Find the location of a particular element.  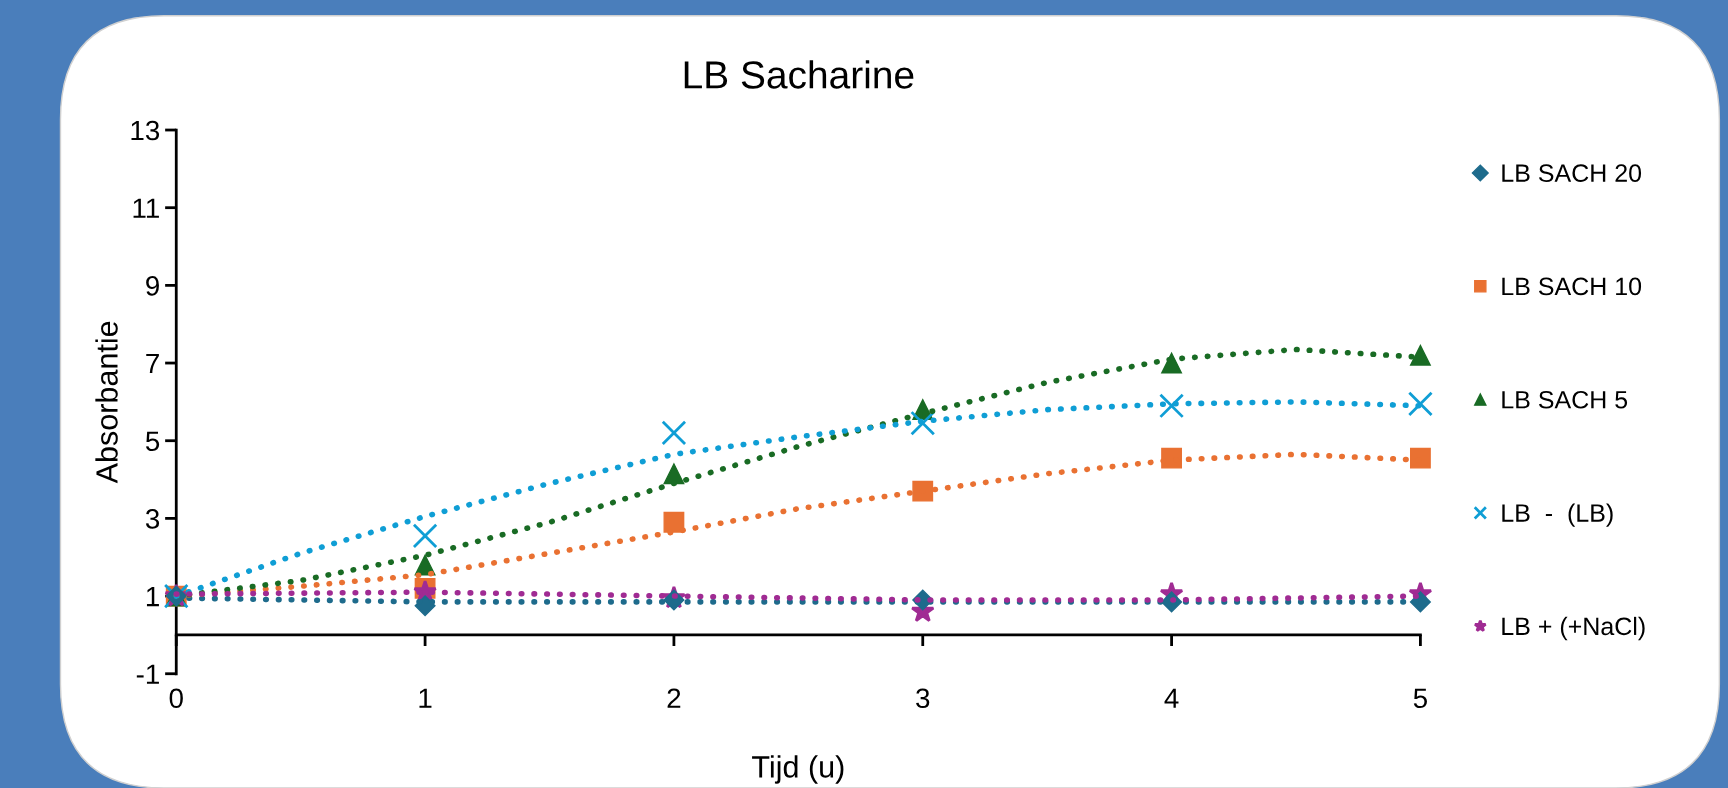

y-tick-label: 7 is located at coordinates (152, 364).